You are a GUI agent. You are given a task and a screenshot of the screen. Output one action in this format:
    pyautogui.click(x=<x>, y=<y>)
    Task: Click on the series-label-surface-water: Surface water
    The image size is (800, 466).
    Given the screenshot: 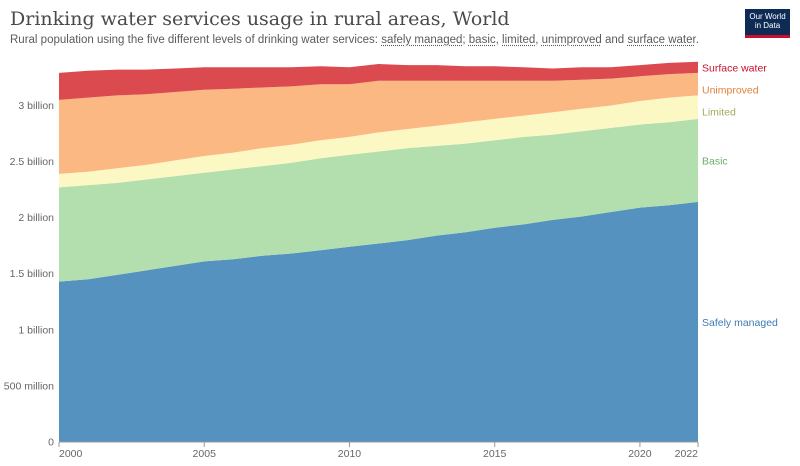 What is the action you would take?
    pyautogui.click(x=734, y=68)
    